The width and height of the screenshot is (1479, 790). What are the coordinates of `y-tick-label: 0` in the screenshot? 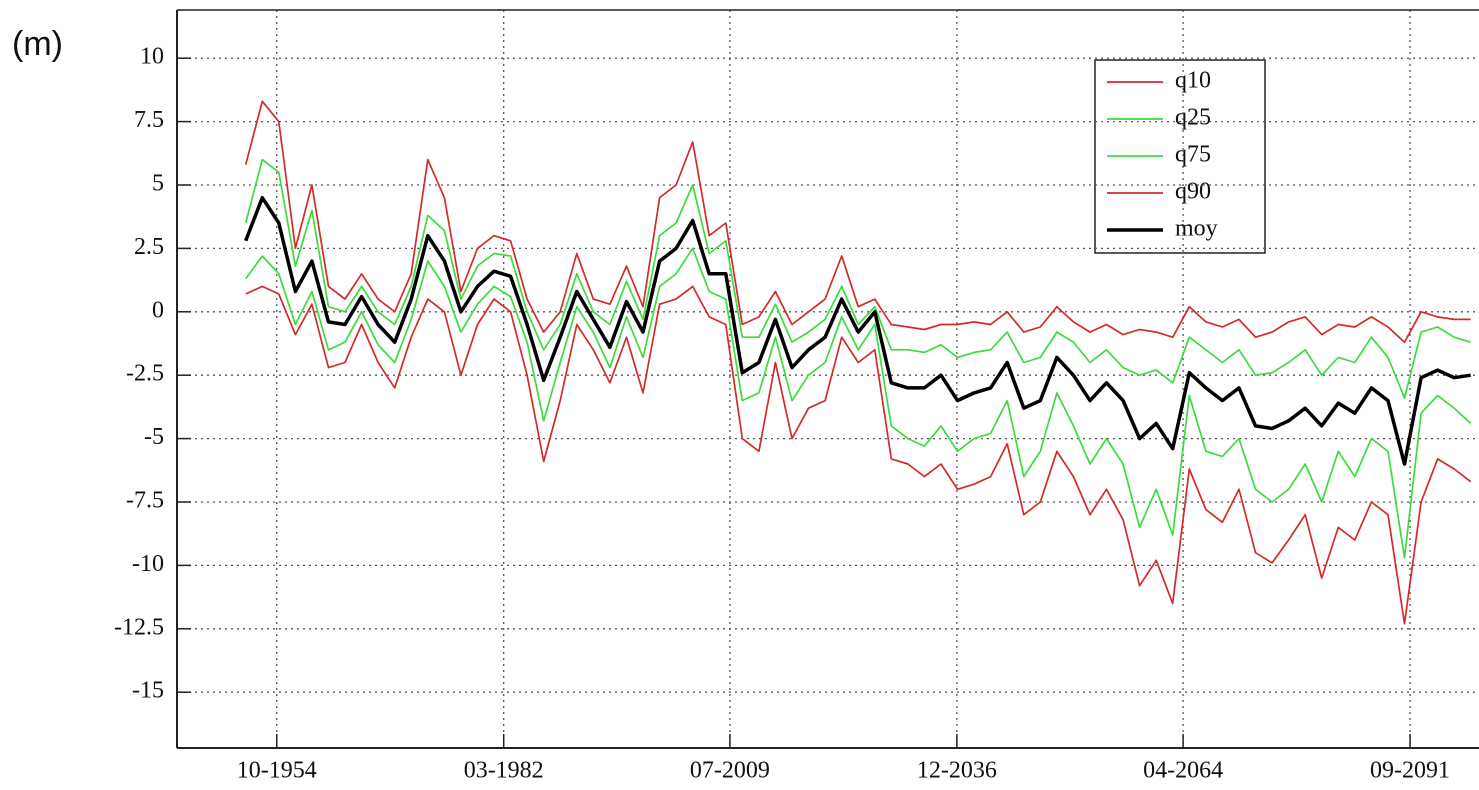 It's located at (158, 310).